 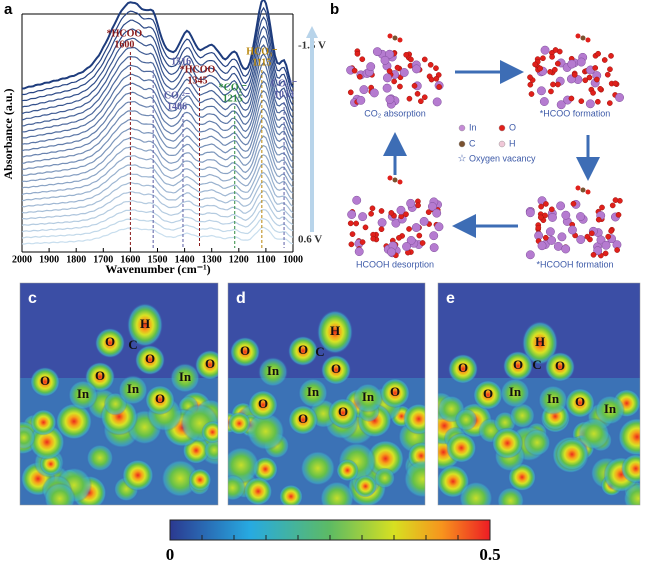 What do you see at coordinates (395, 180) in the screenshot?
I see `carbon-atom` at bounding box center [395, 180].